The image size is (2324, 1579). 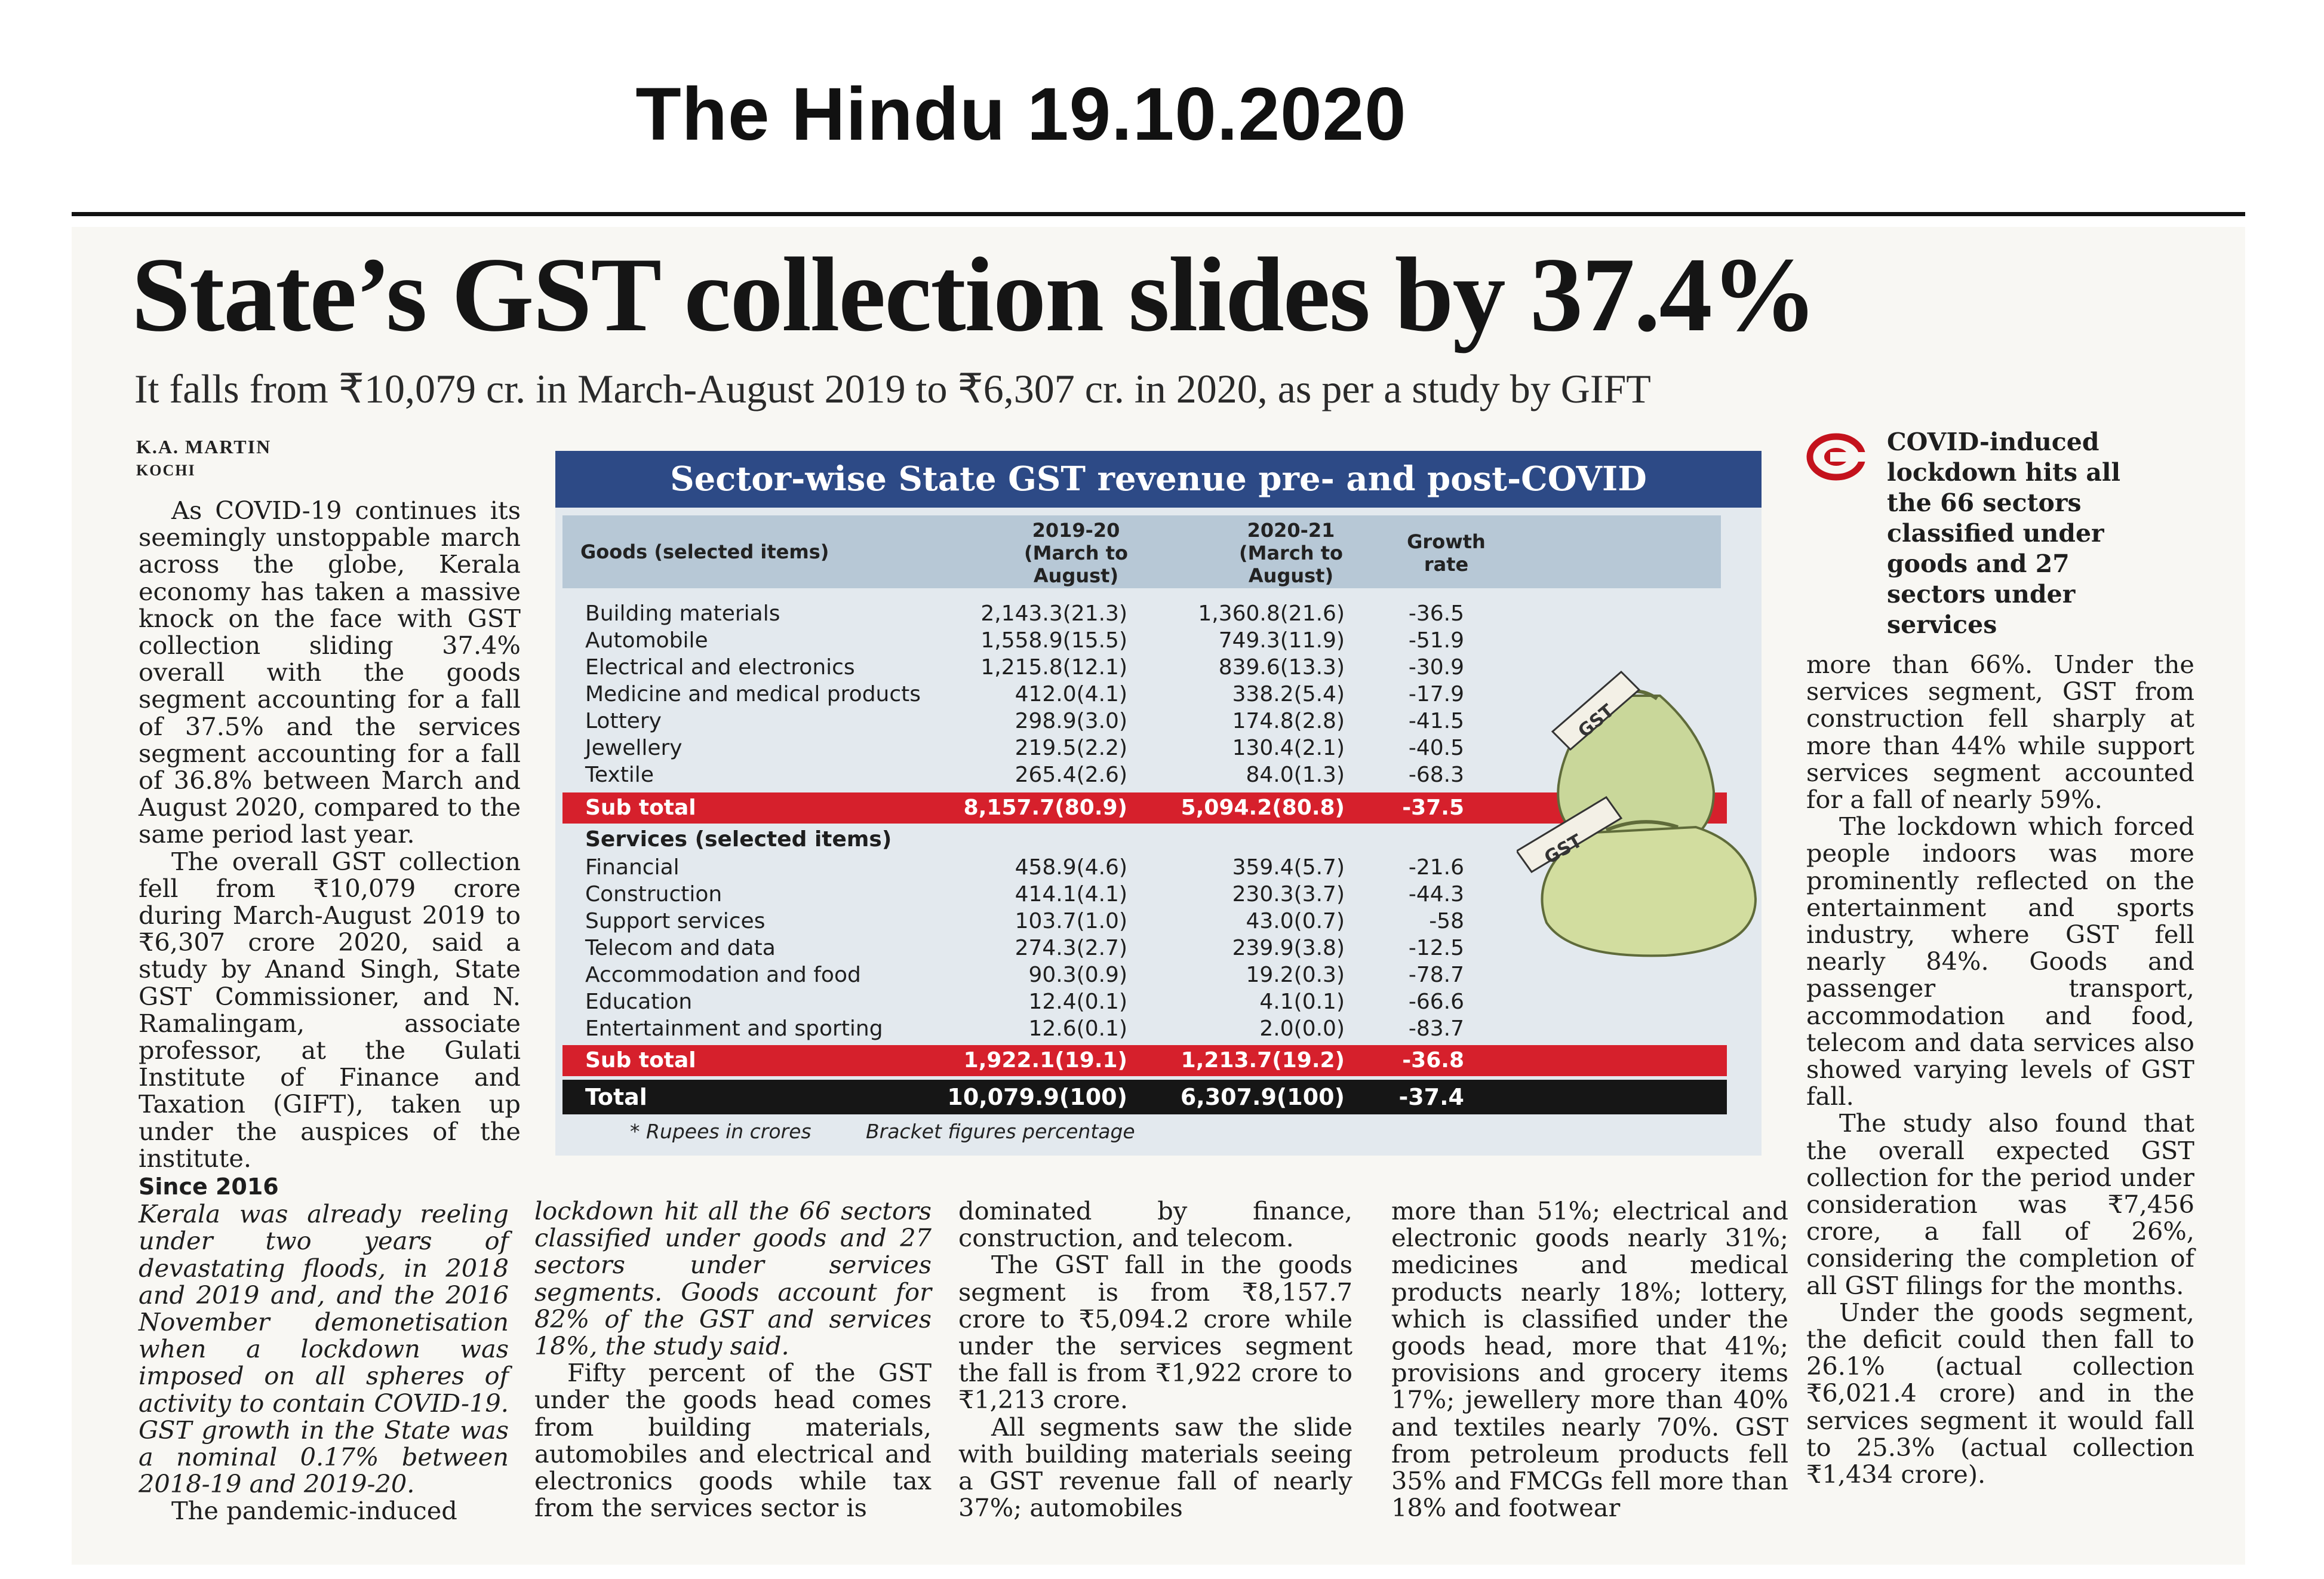 I want to click on the-hindu-logo-icon, so click(x=1836, y=457).